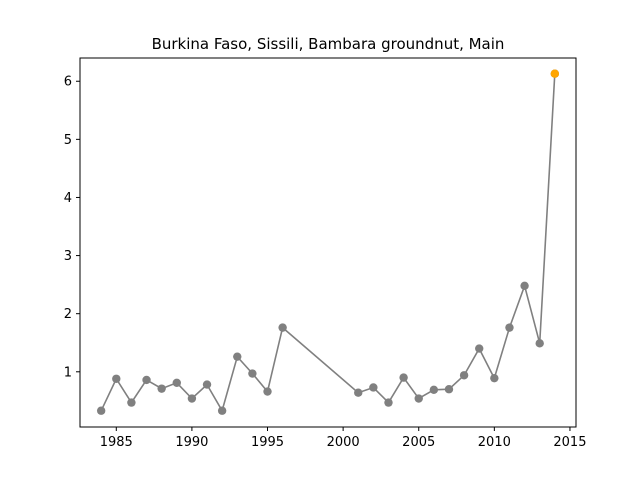  I want to click on highlight-point, so click(555, 73).